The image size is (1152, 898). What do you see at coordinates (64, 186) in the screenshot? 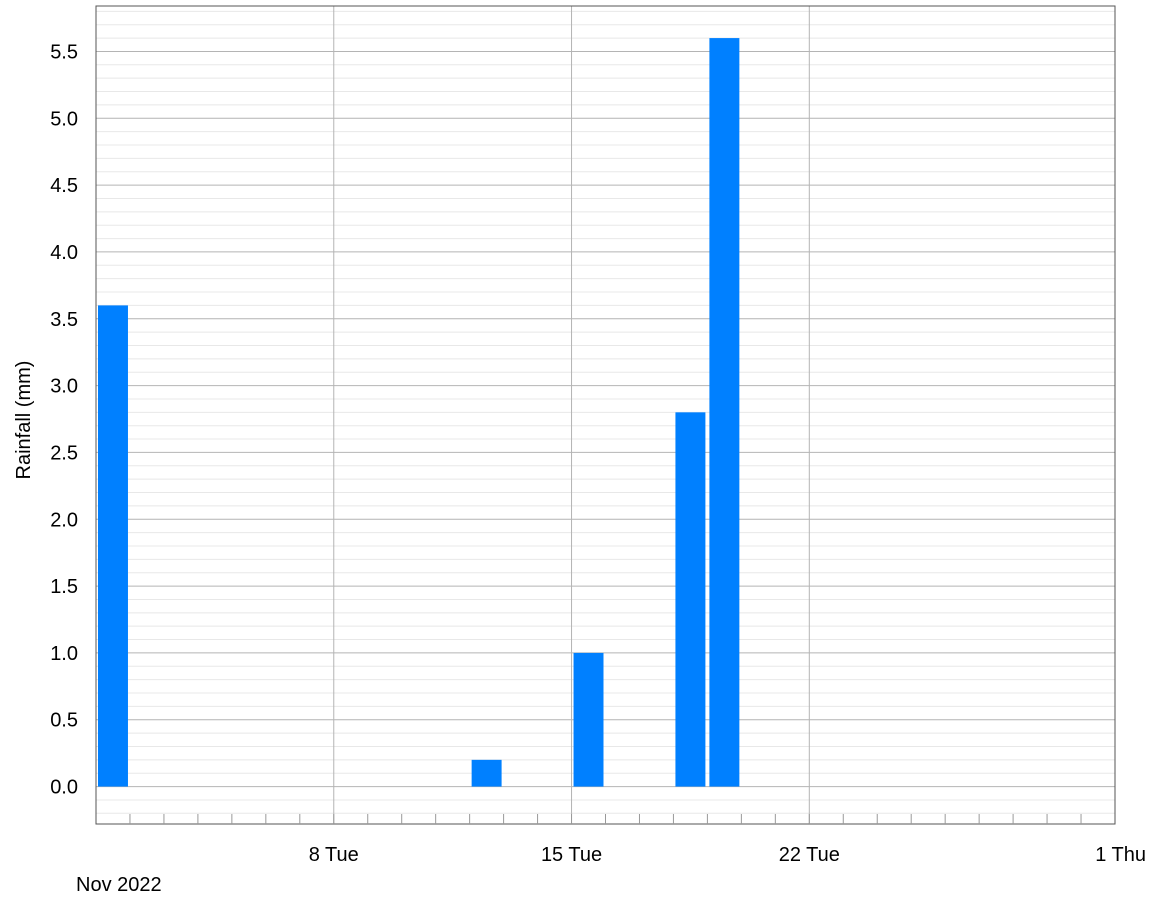
I see `y-tick-label: 4.5` at bounding box center [64, 186].